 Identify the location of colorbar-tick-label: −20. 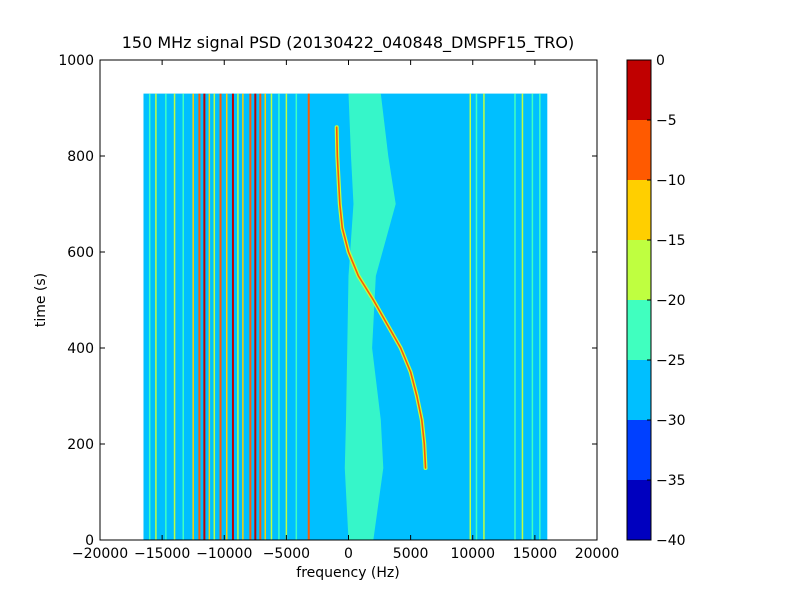
(671, 301).